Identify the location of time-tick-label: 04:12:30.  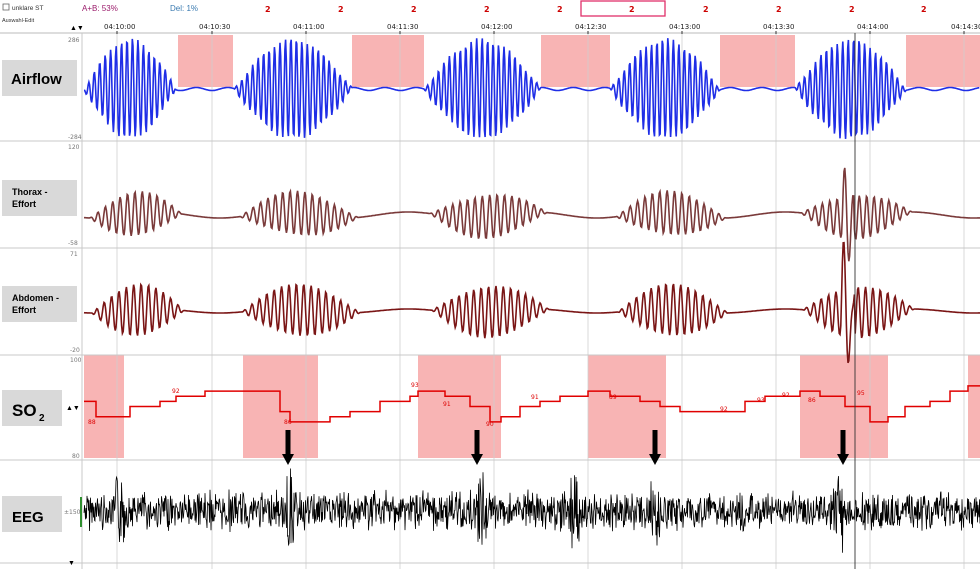
(590, 27).